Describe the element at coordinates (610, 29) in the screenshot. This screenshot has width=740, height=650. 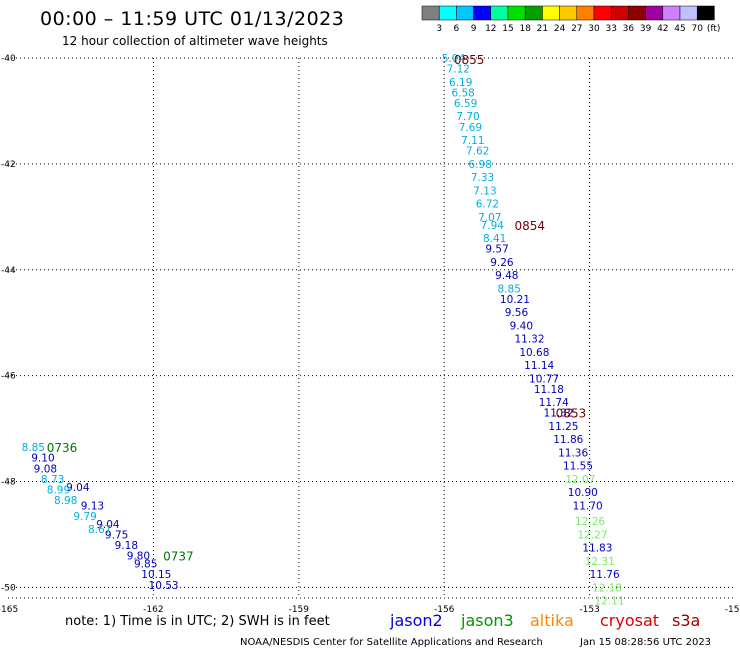
I see `colorbar-label: 33` at that location.